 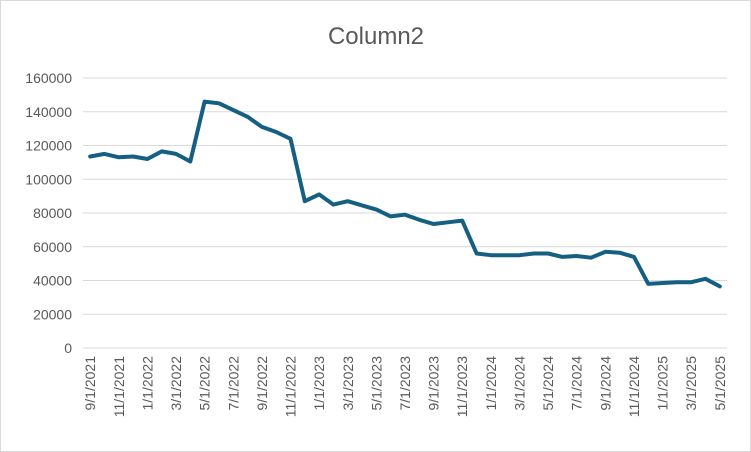 What do you see at coordinates (462, 386) in the screenshot?
I see `x-tick-label: 11/1/2023` at bounding box center [462, 386].